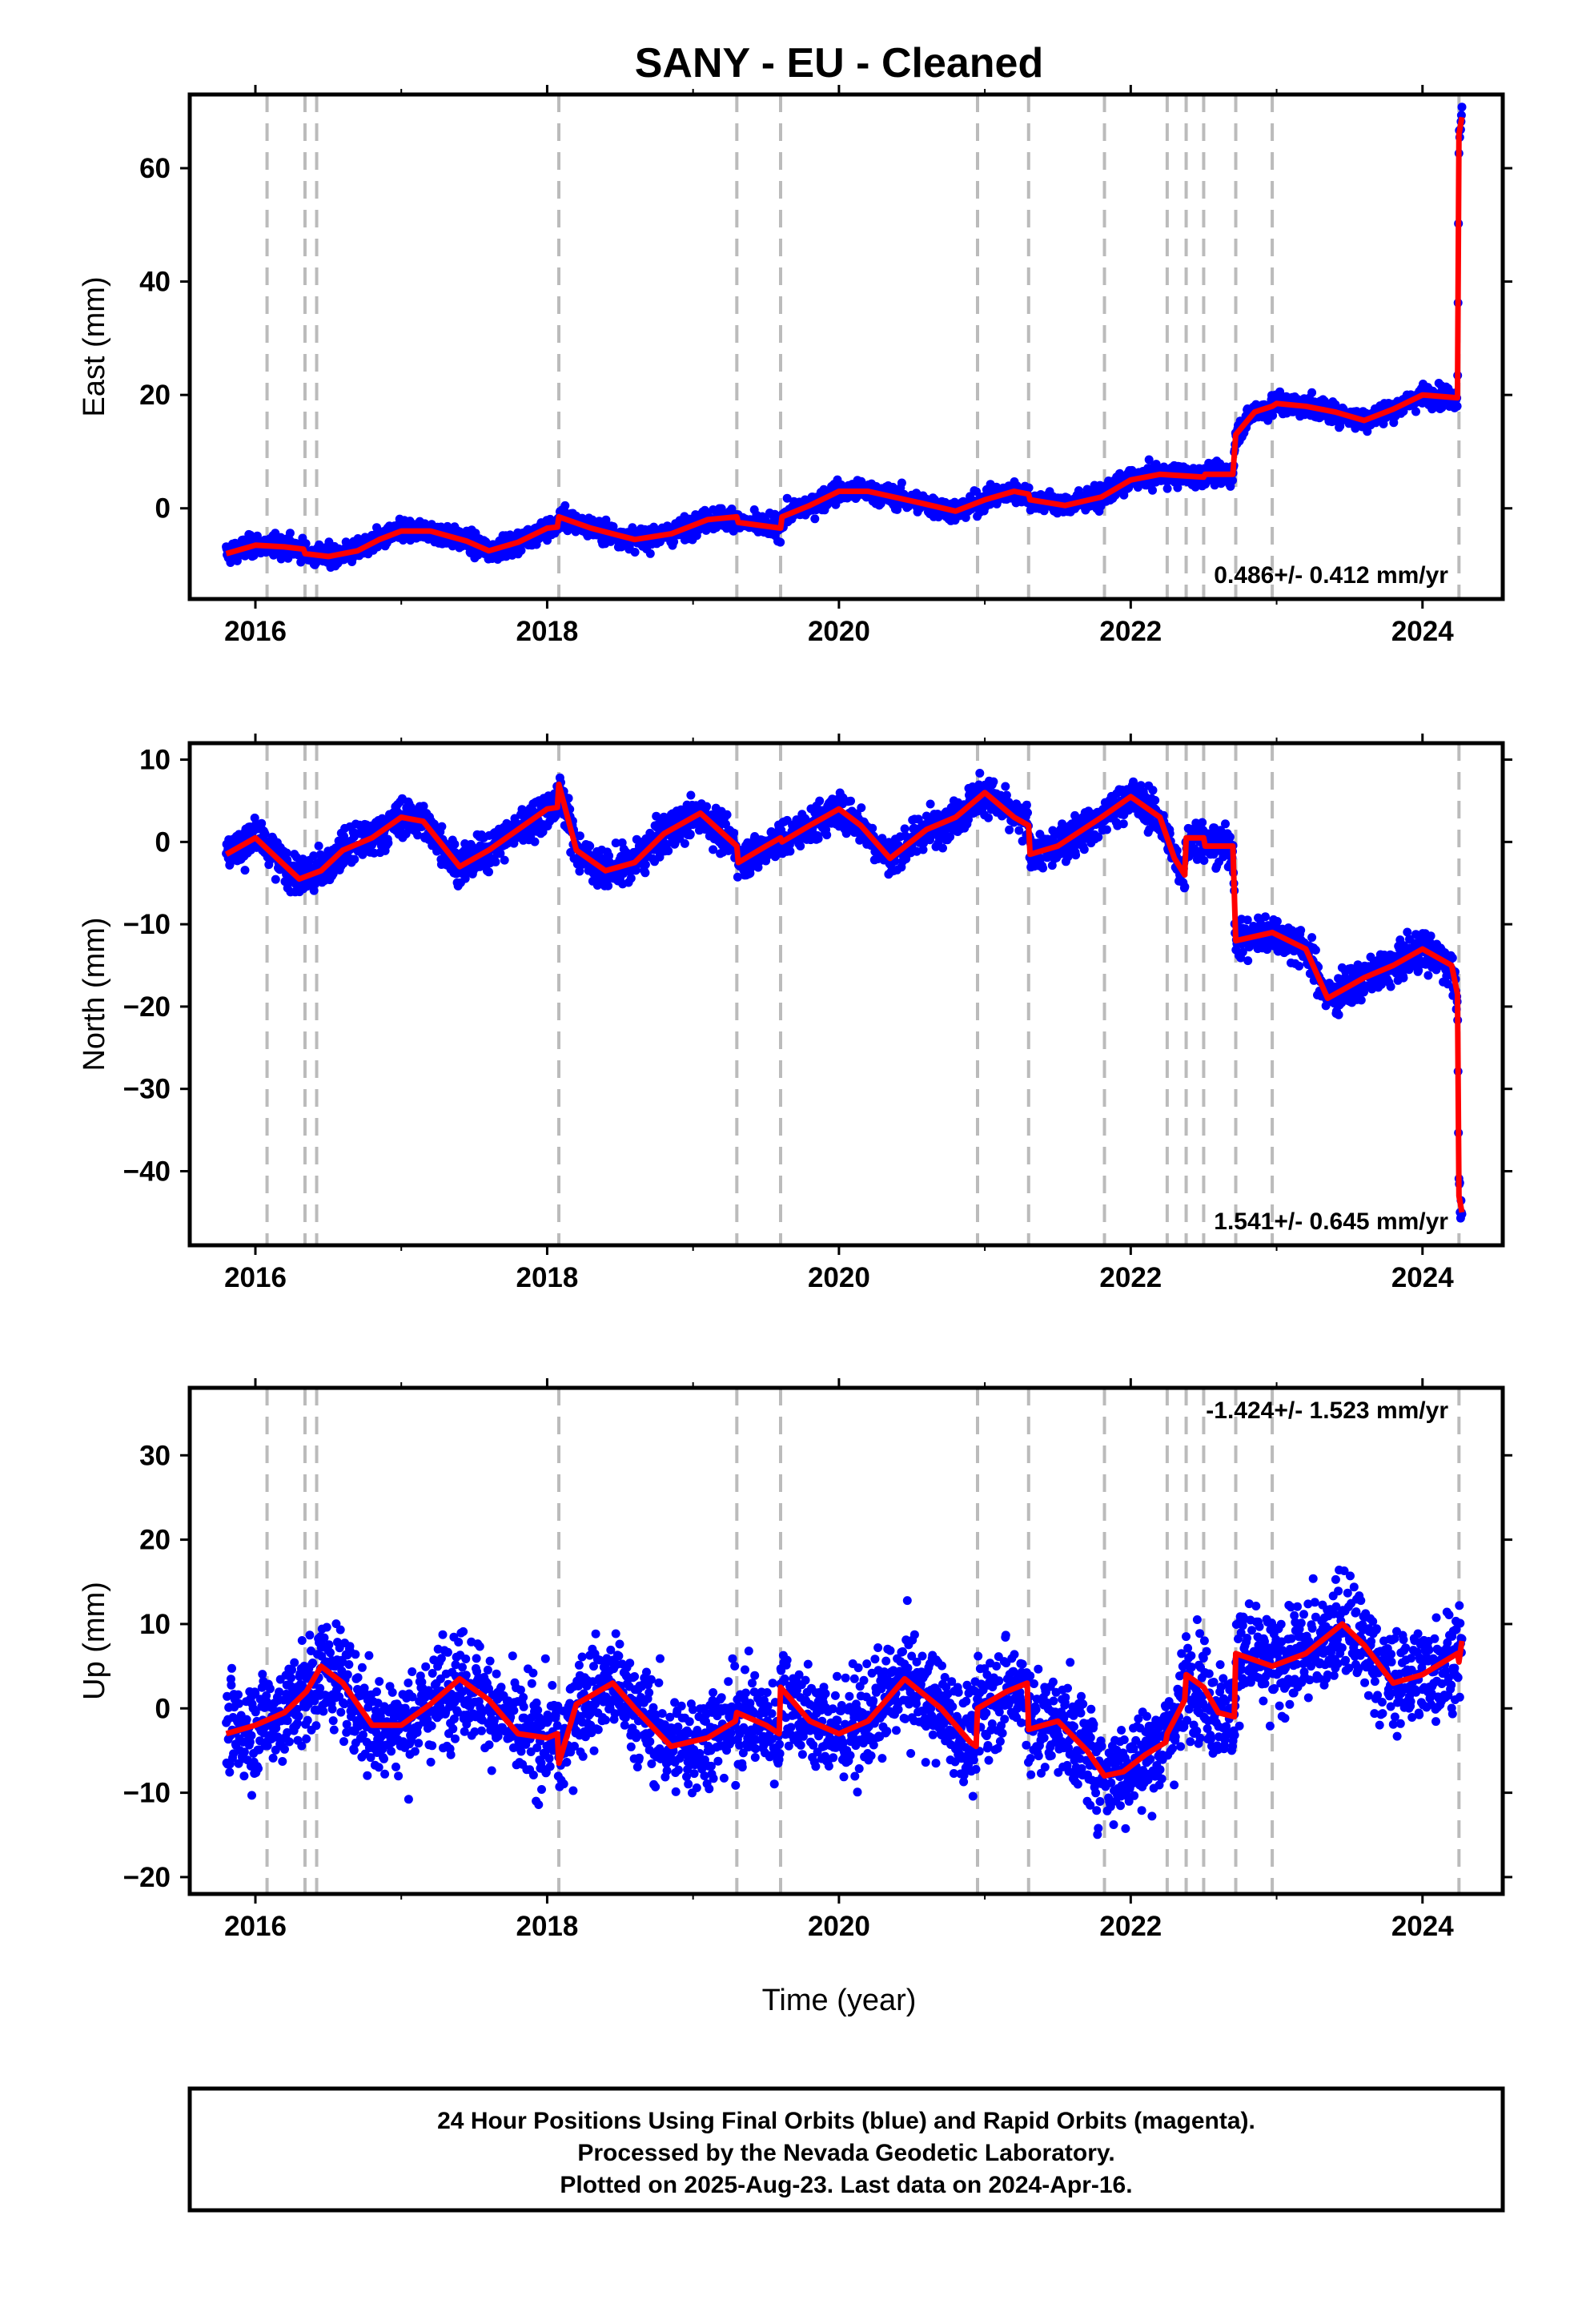  What do you see at coordinates (1130, 631) in the screenshot?
I see `x-tick-label: 2022` at bounding box center [1130, 631].